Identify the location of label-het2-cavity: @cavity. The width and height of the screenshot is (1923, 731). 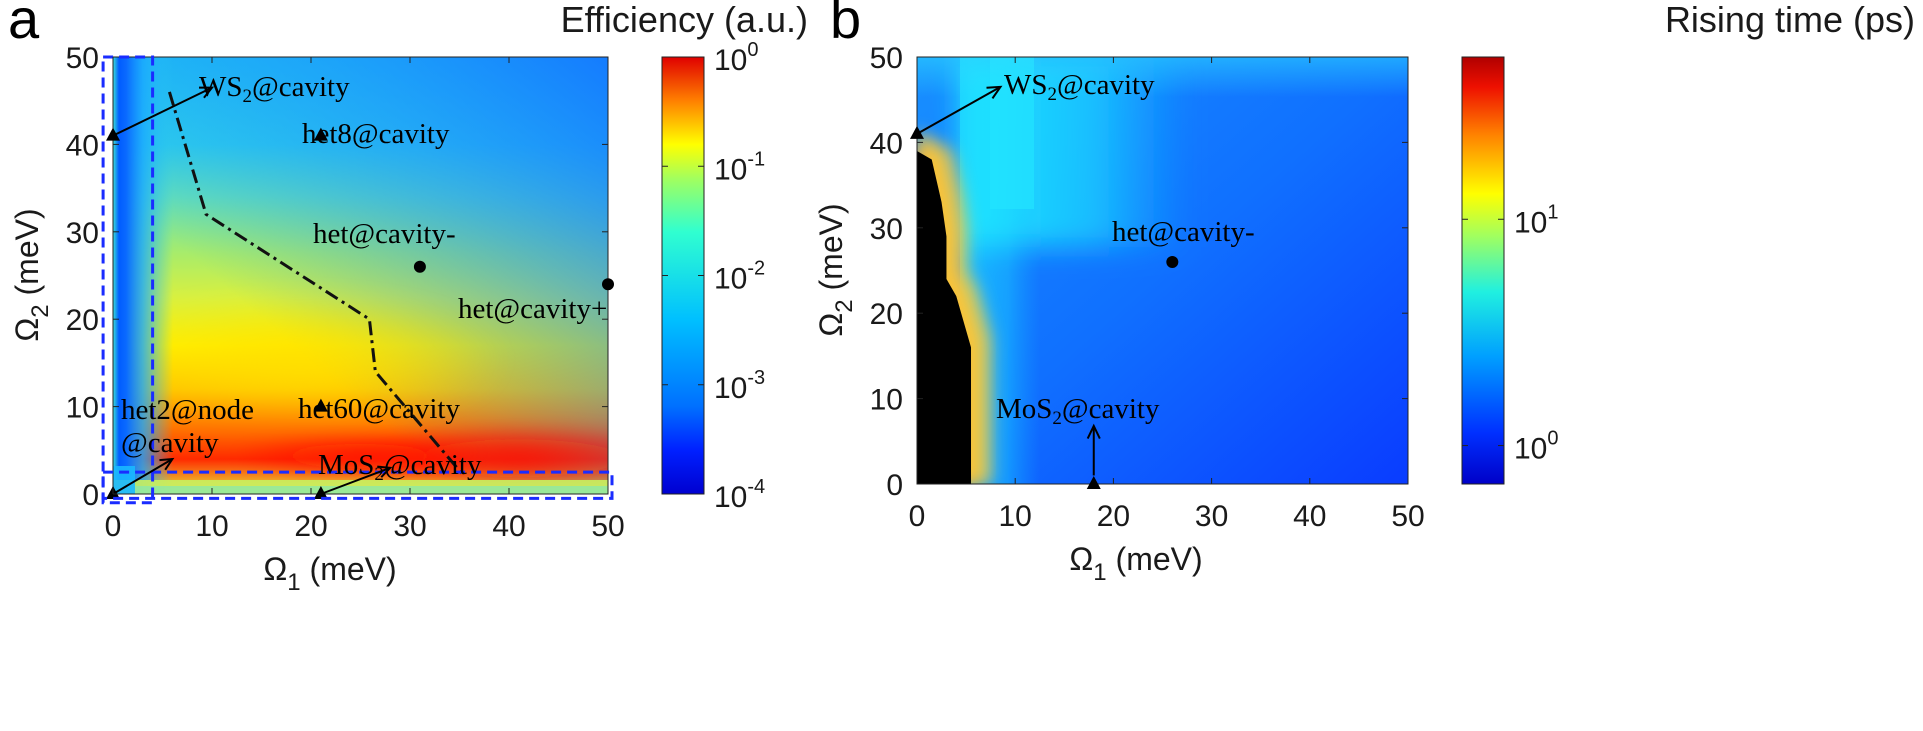
(170, 443).